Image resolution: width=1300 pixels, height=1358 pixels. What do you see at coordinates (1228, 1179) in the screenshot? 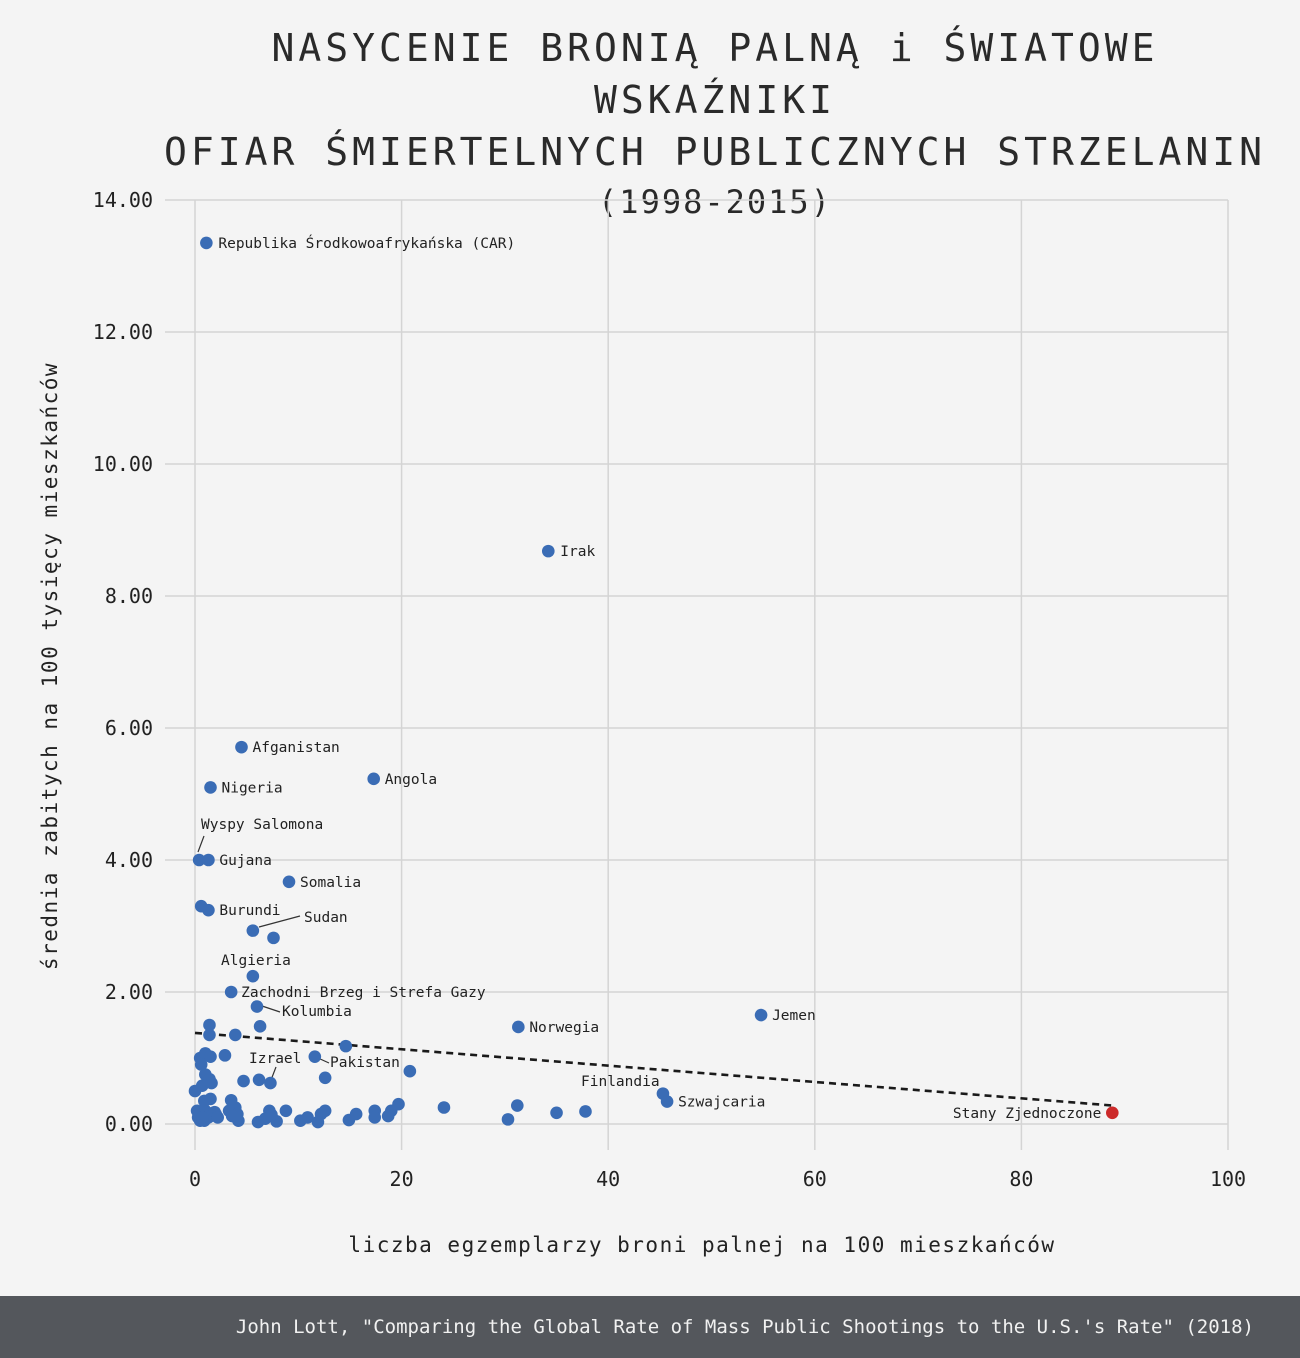
I see `x-tick-label: 100` at bounding box center [1228, 1179].